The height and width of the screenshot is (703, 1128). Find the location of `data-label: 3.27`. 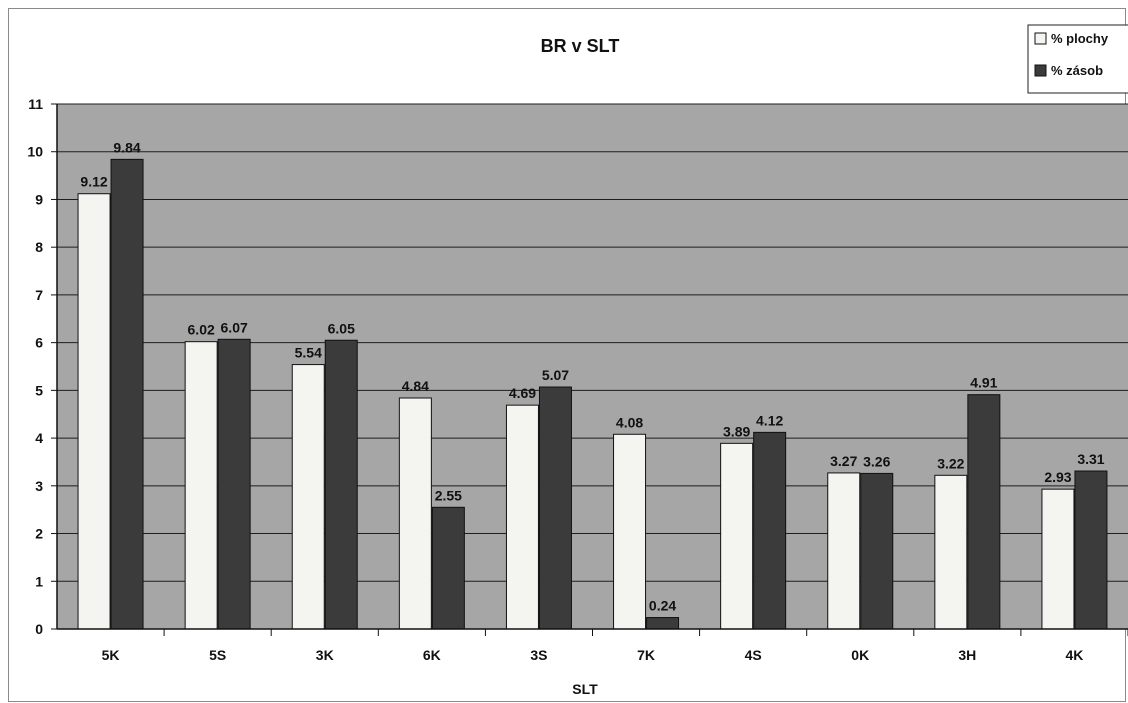

data-label: 3.27 is located at coordinates (843, 461).